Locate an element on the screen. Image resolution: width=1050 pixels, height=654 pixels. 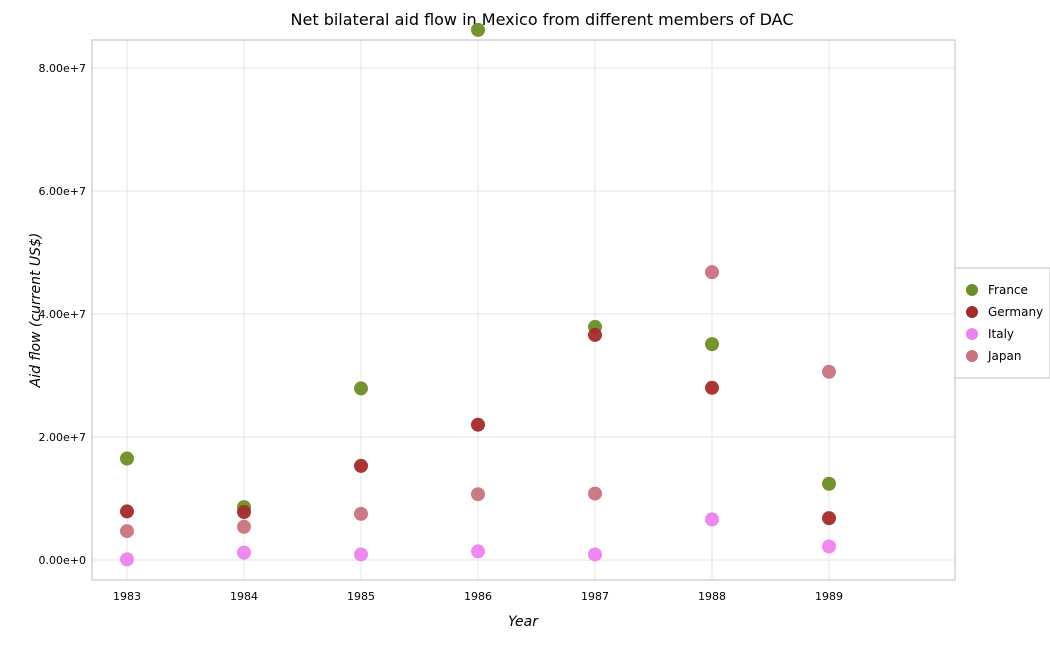
point-italy-1983 is located at coordinates (127, 559).